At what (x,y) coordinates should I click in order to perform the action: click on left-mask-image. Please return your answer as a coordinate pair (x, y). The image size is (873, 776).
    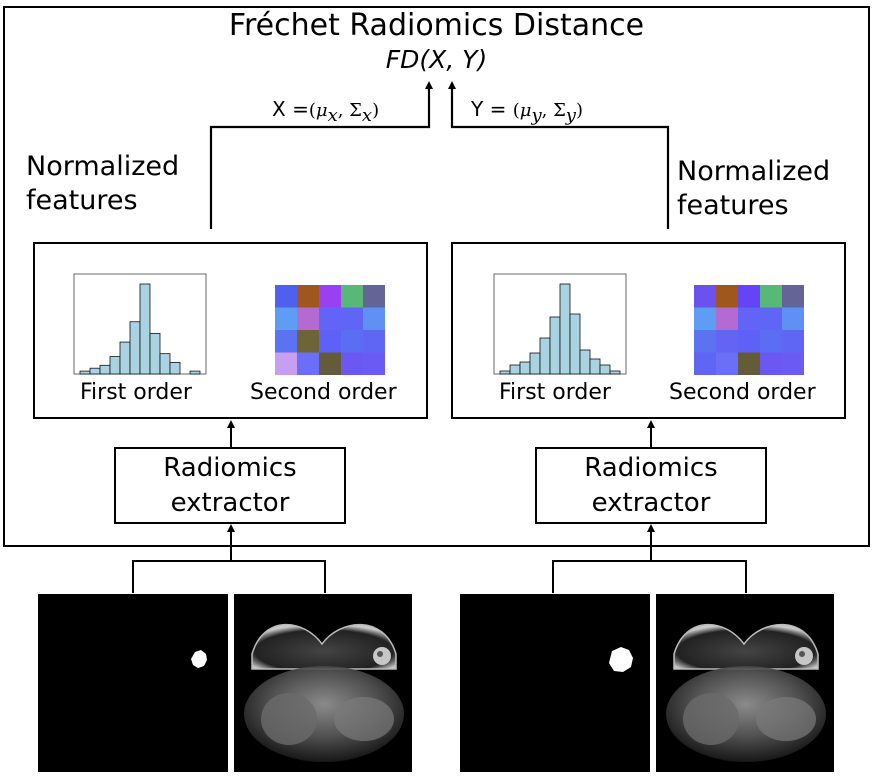
    Looking at the image, I should click on (133, 683).